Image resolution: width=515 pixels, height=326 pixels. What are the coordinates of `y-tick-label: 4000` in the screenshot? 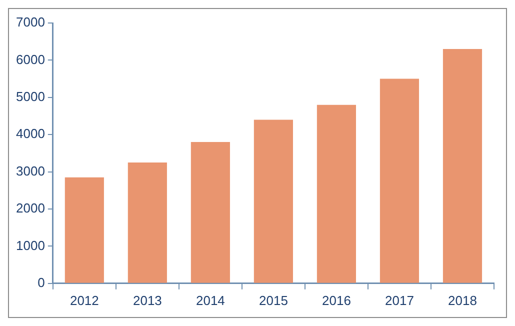 It's located at (30, 134).